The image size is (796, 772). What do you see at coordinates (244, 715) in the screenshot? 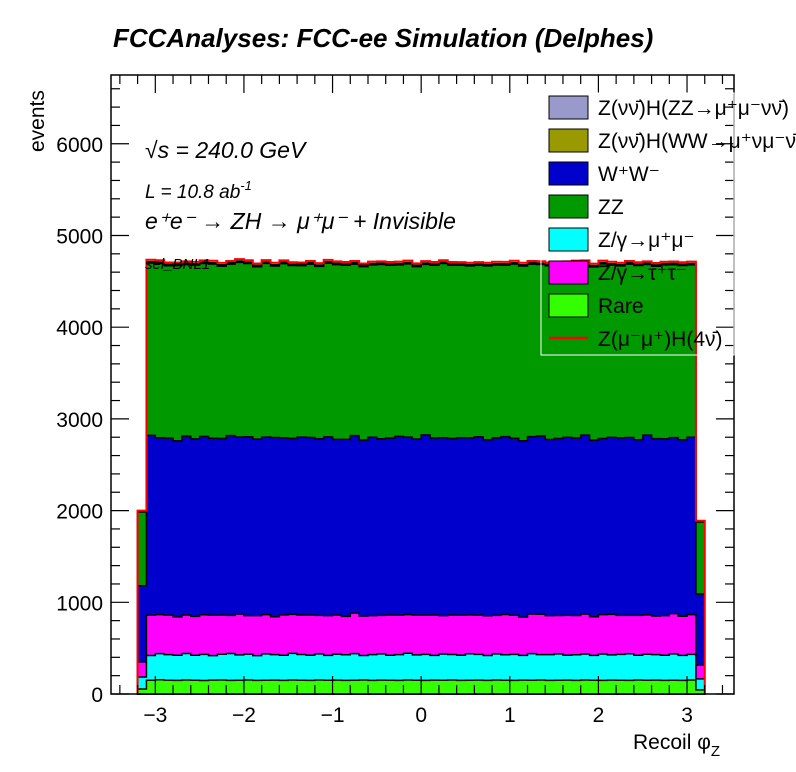
I see `x-tick-label: −2` at bounding box center [244, 715].